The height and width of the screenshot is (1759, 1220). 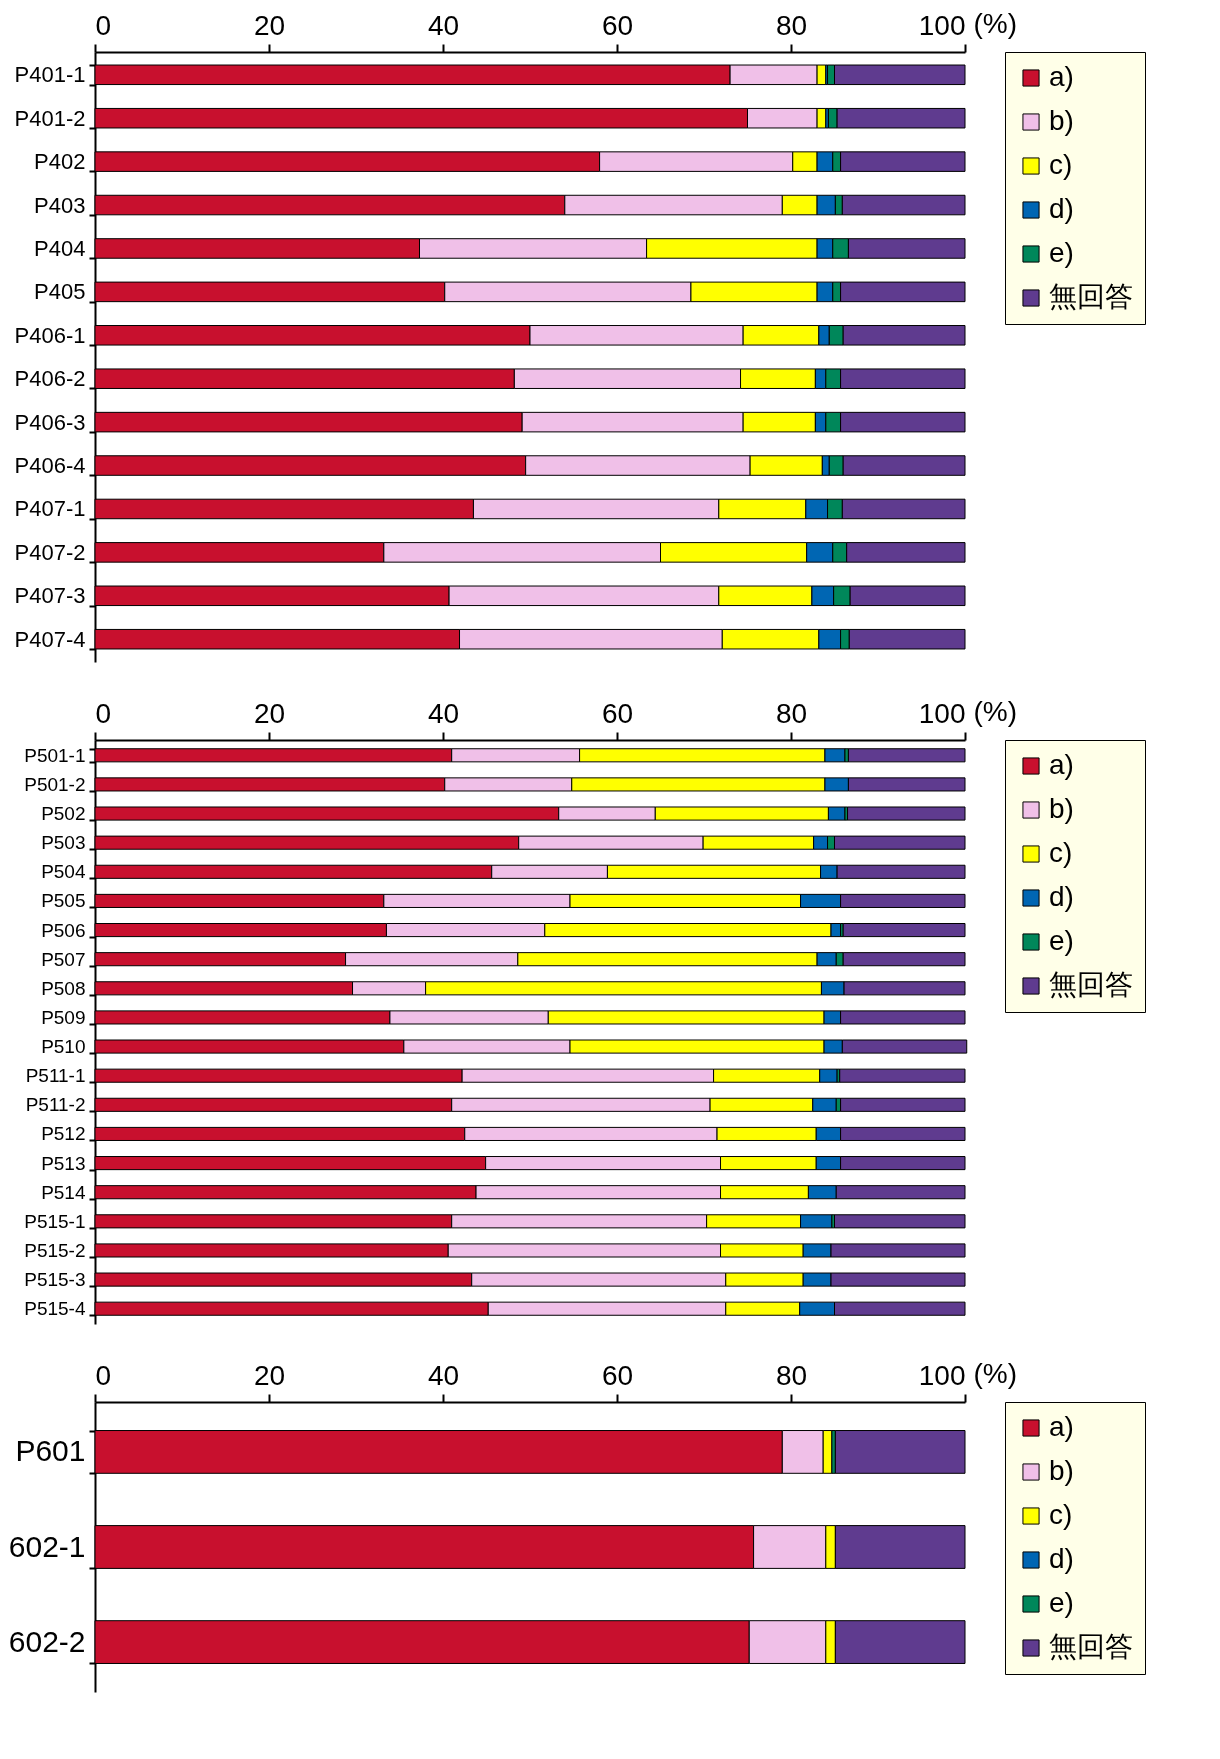 I want to click on y-tick-label: P501-1, so click(x=55, y=755).